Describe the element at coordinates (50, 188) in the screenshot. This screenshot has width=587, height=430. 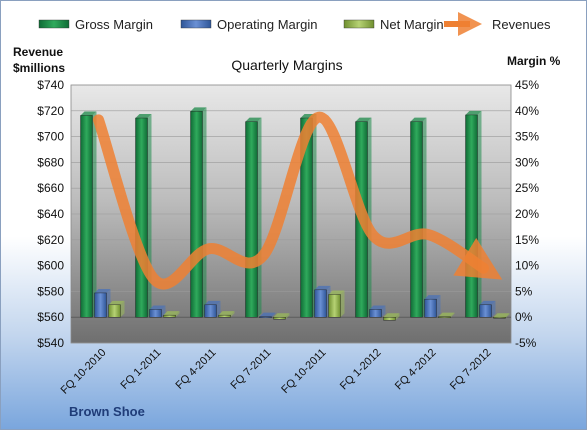
I see `left-tick-label: $660` at that location.